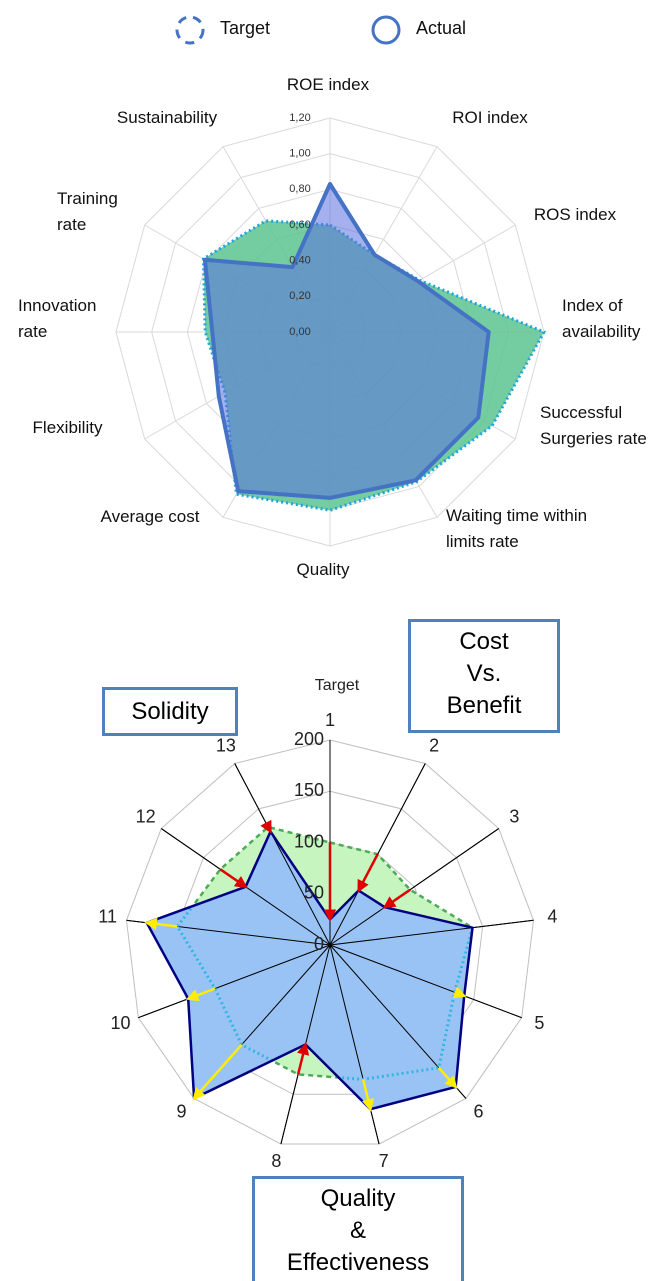  Describe the element at coordinates (601, 318) in the screenshot. I see `axis-label: Index of availability` at that location.